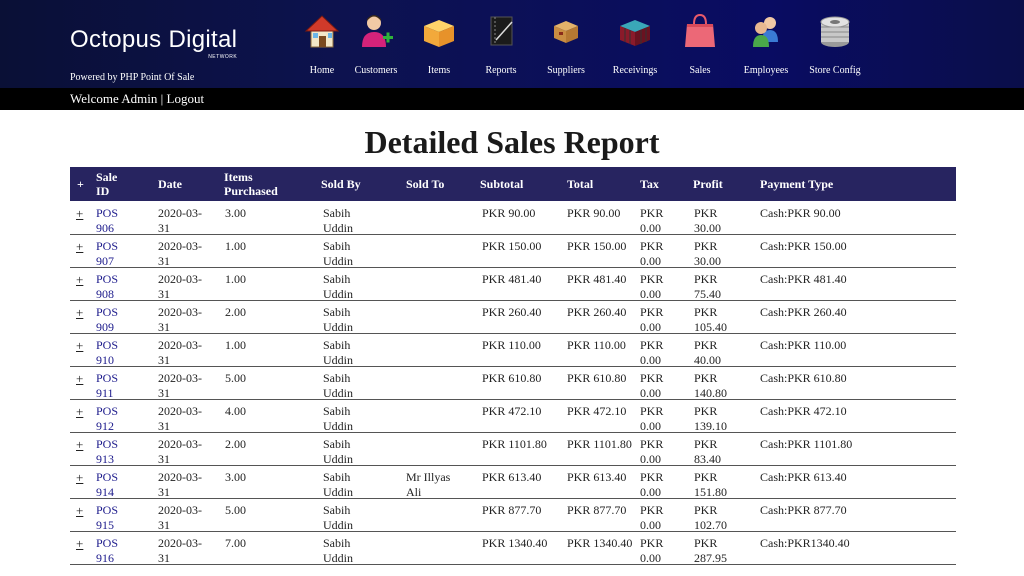 The height and width of the screenshot is (576, 1024). What do you see at coordinates (580, 184) in the screenshot?
I see `header-total: Total` at bounding box center [580, 184].